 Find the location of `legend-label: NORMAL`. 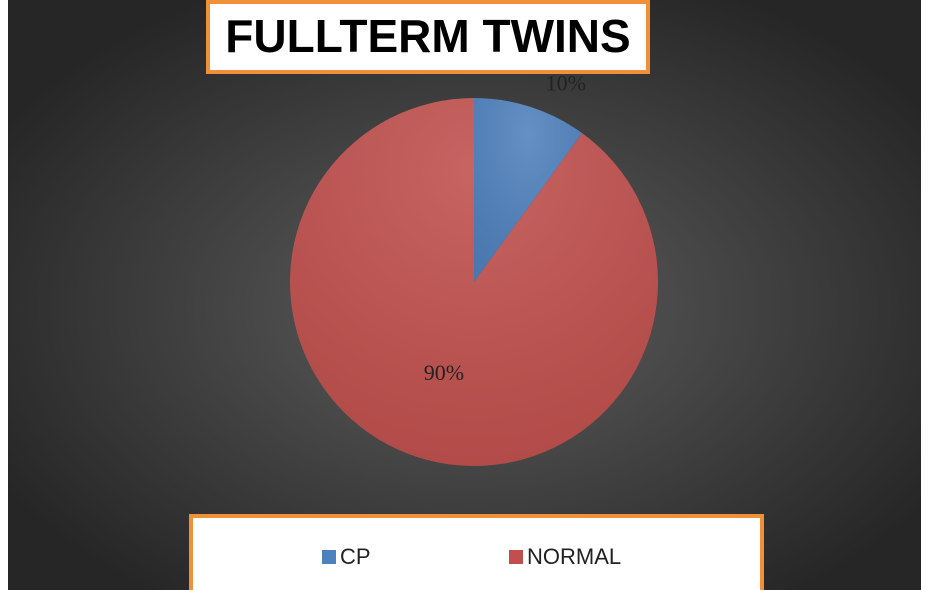

legend-label: NORMAL is located at coordinates (574, 556).